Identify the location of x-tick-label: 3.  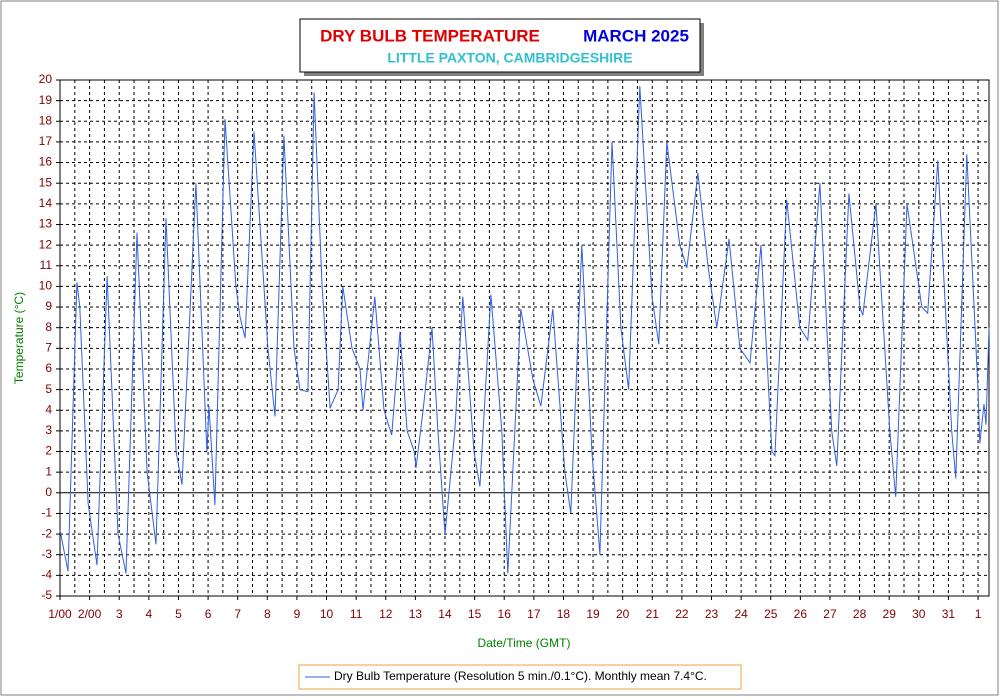
(119, 614).